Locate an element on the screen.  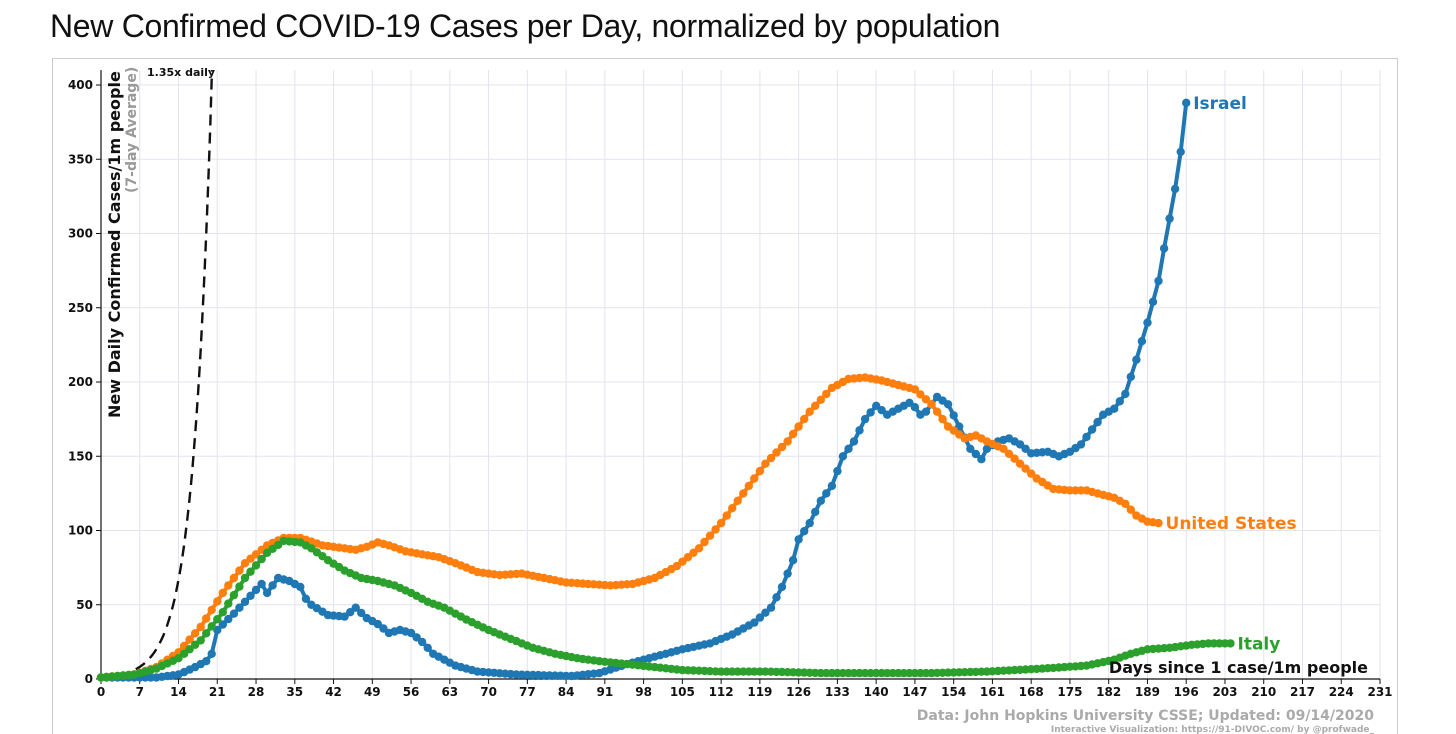
x-tick-label: 203 is located at coordinates (1224, 692).